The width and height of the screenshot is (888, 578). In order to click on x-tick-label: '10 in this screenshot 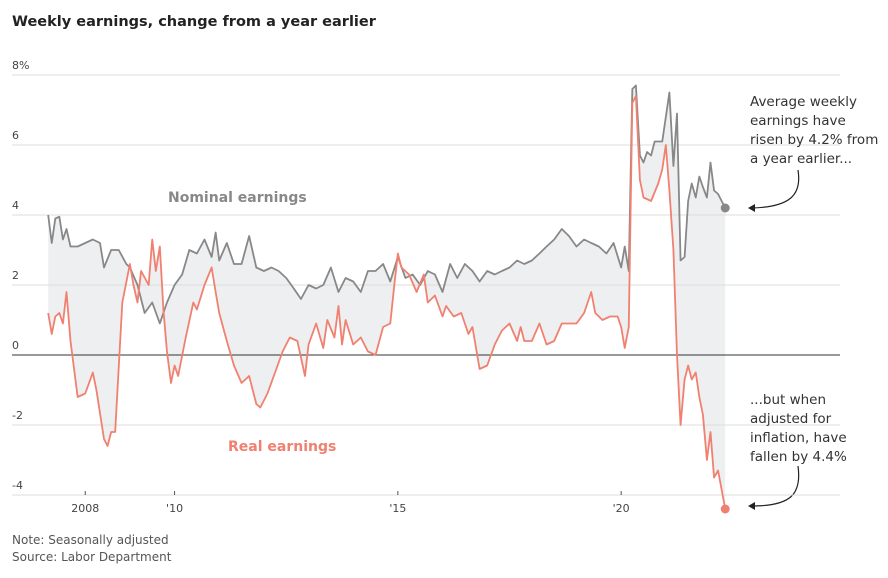, I will do `click(174, 508)`.